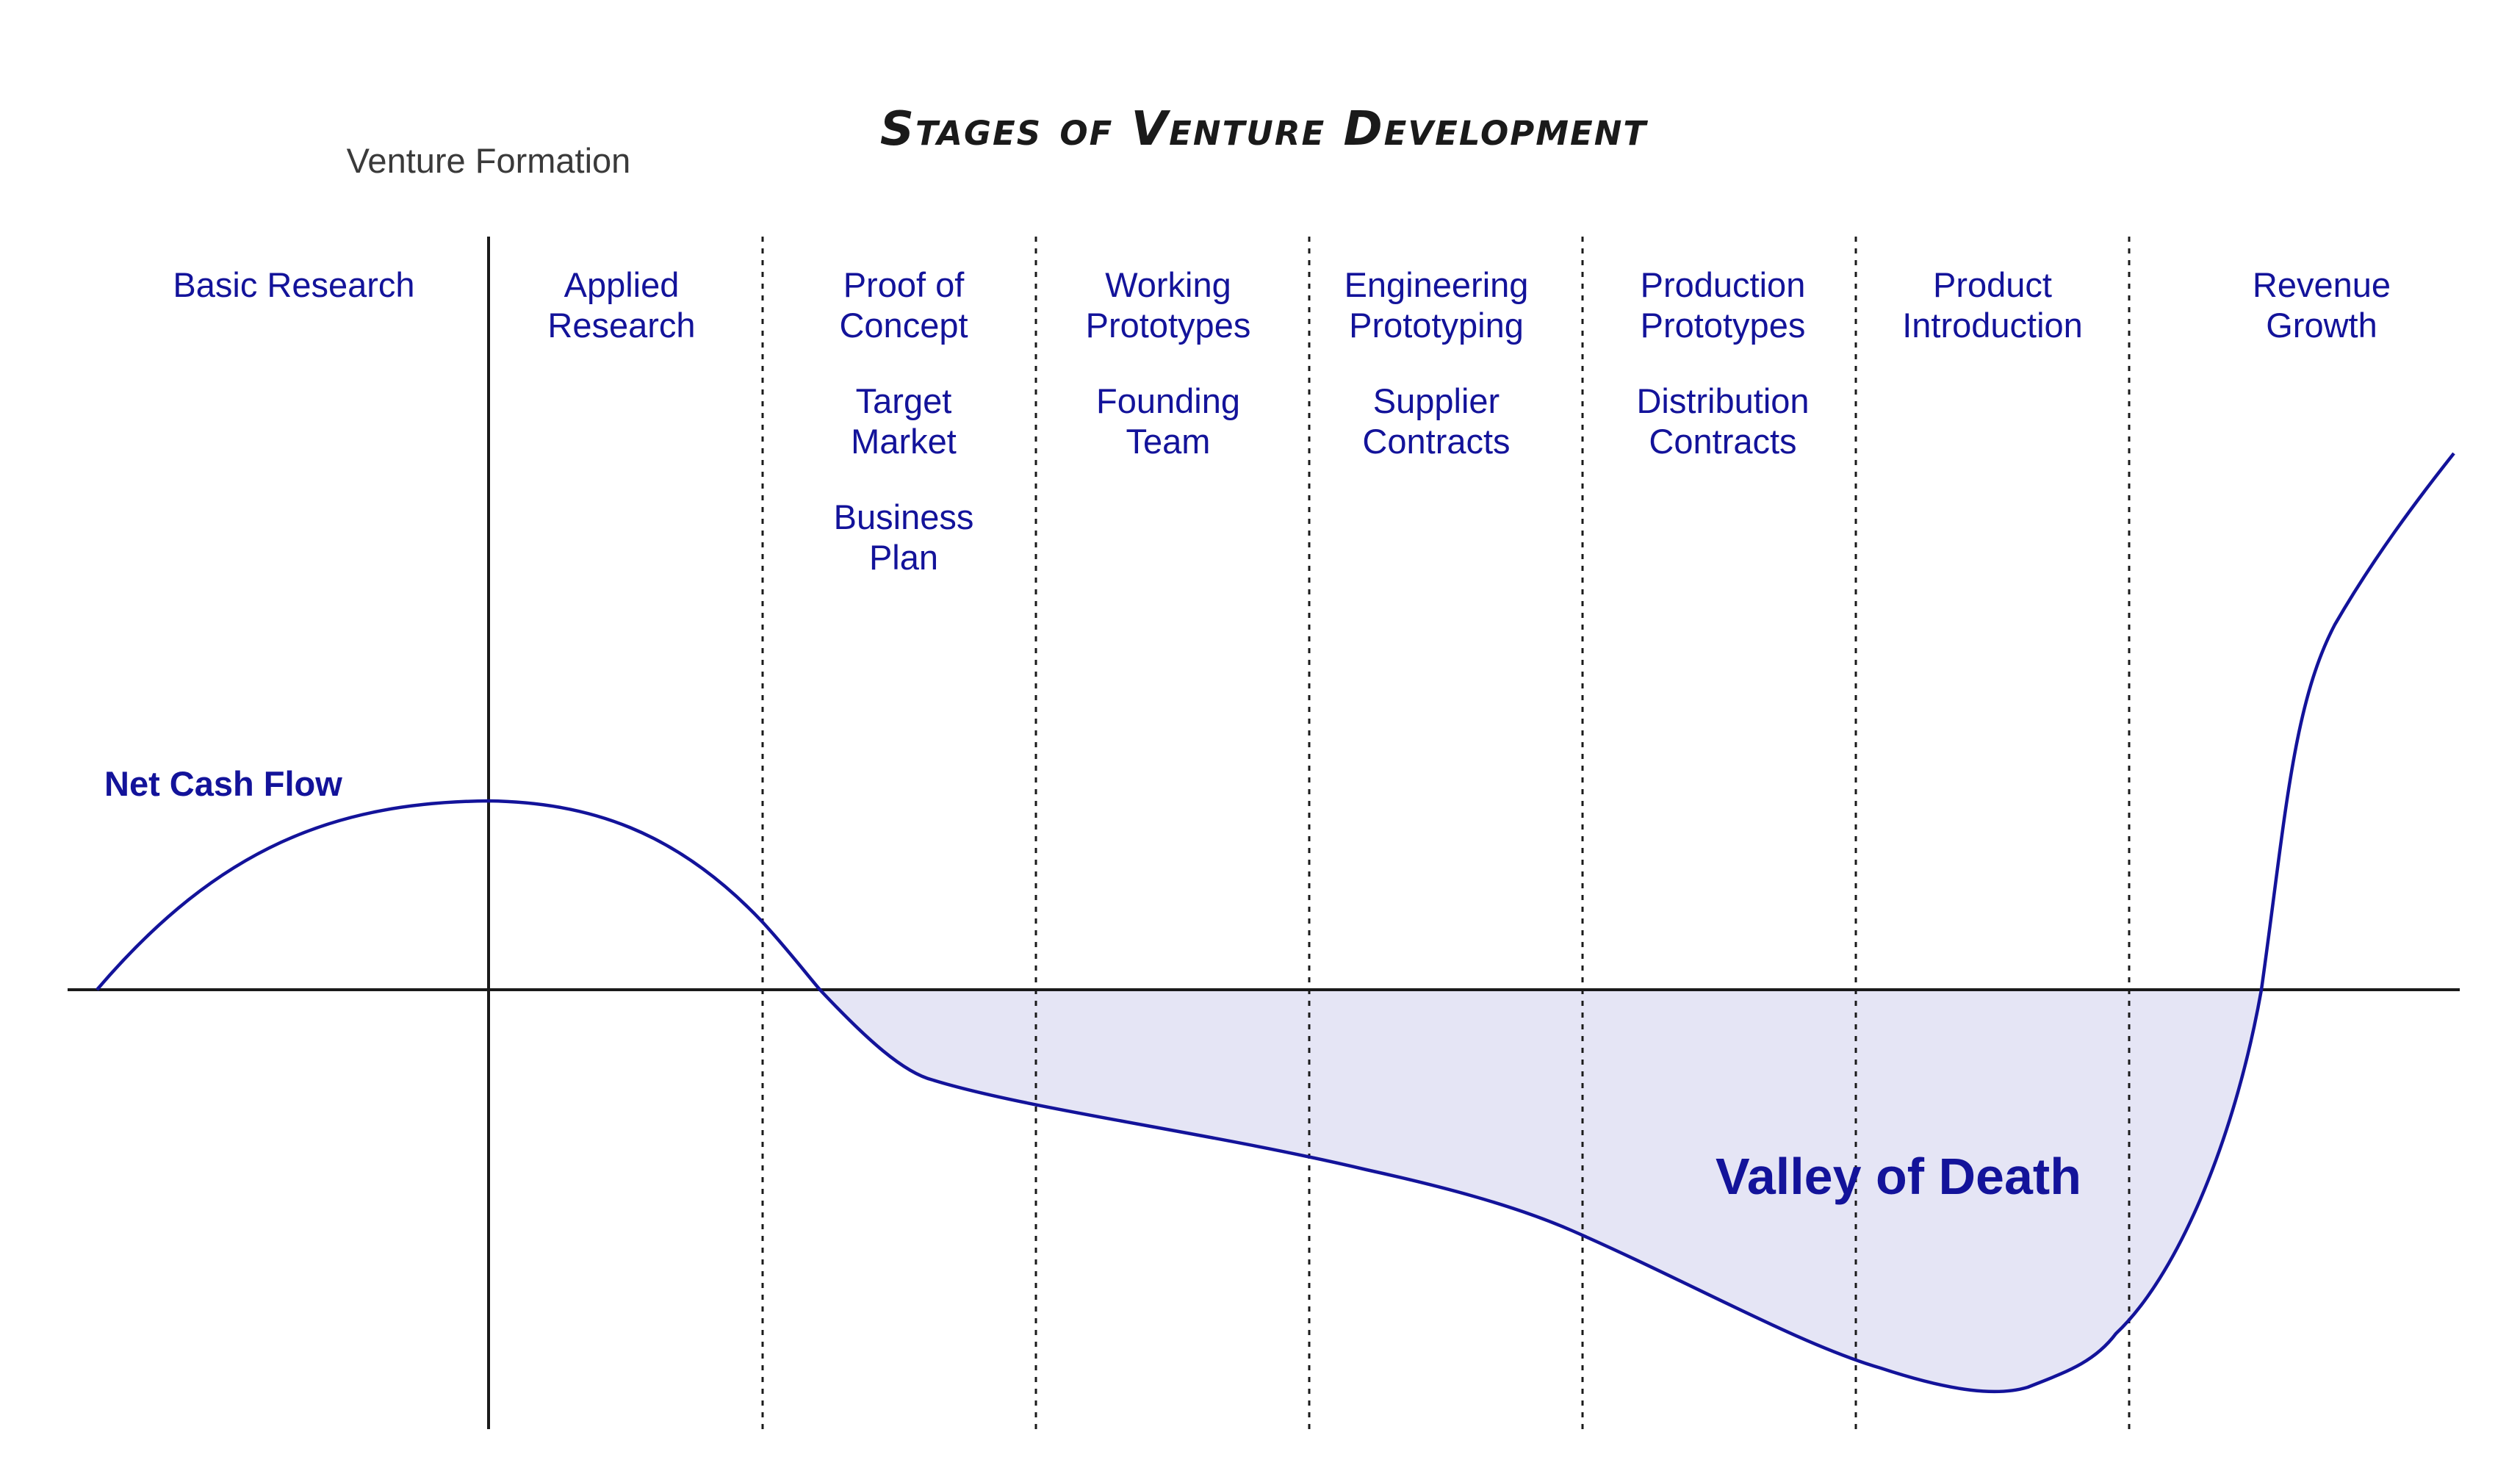 This screenshot has width=2520, height=1471. I want to click on net-cash-flow-label: Net Cash Flow, so click(223, 783).